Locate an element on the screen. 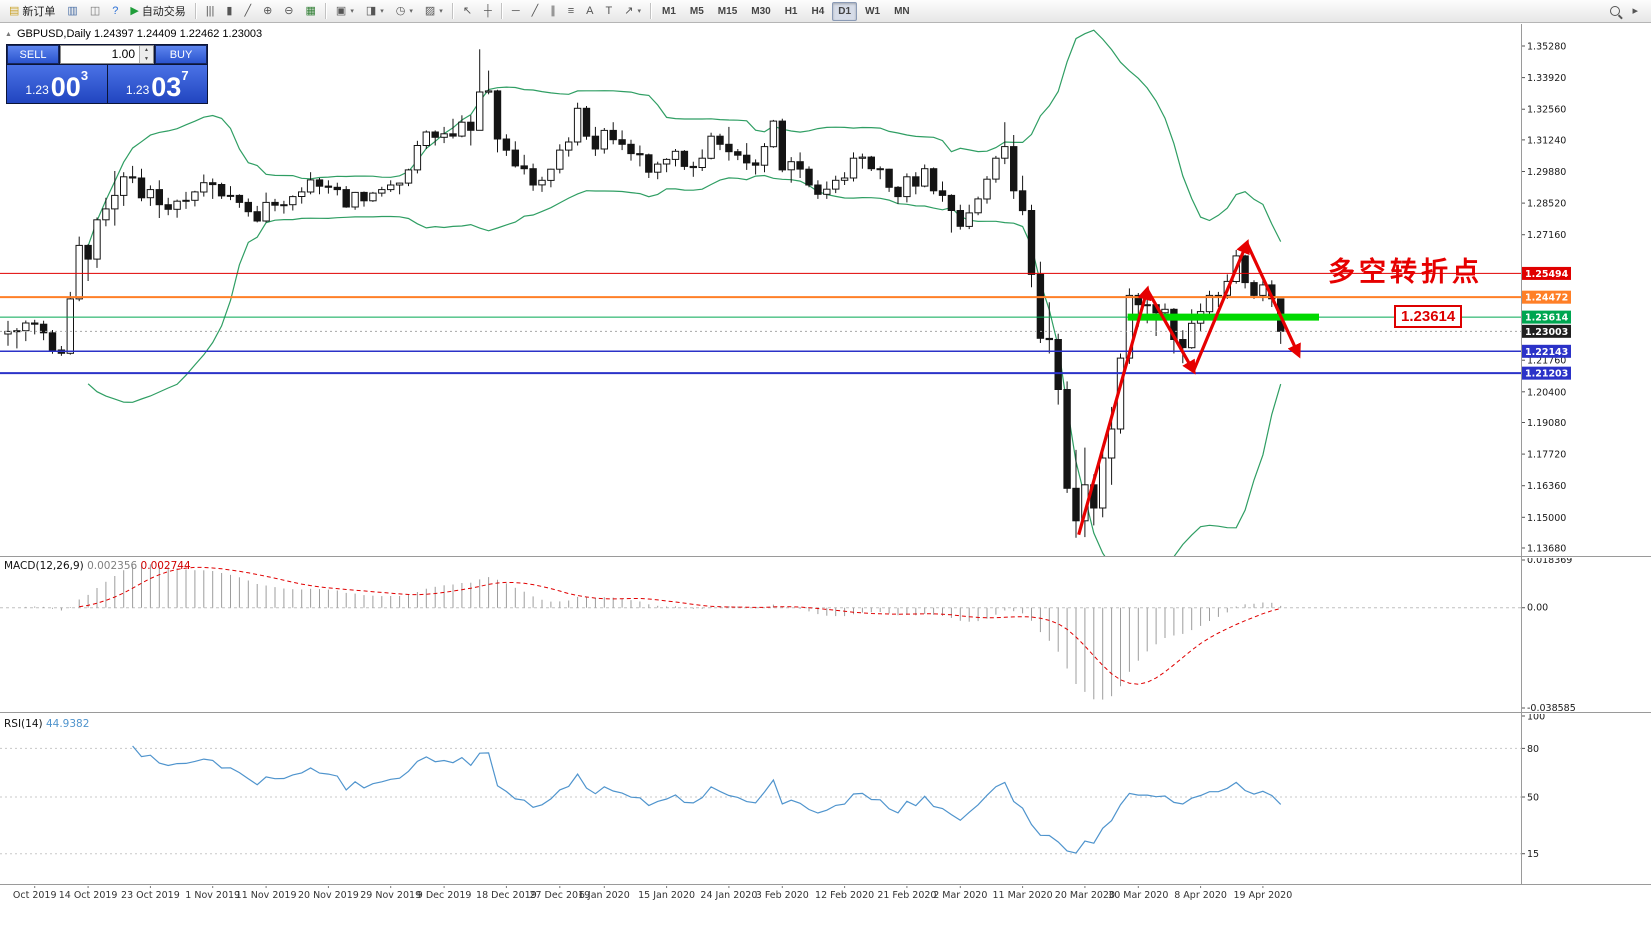  text-label-tool-button: T is located at coordinates (609, 11).